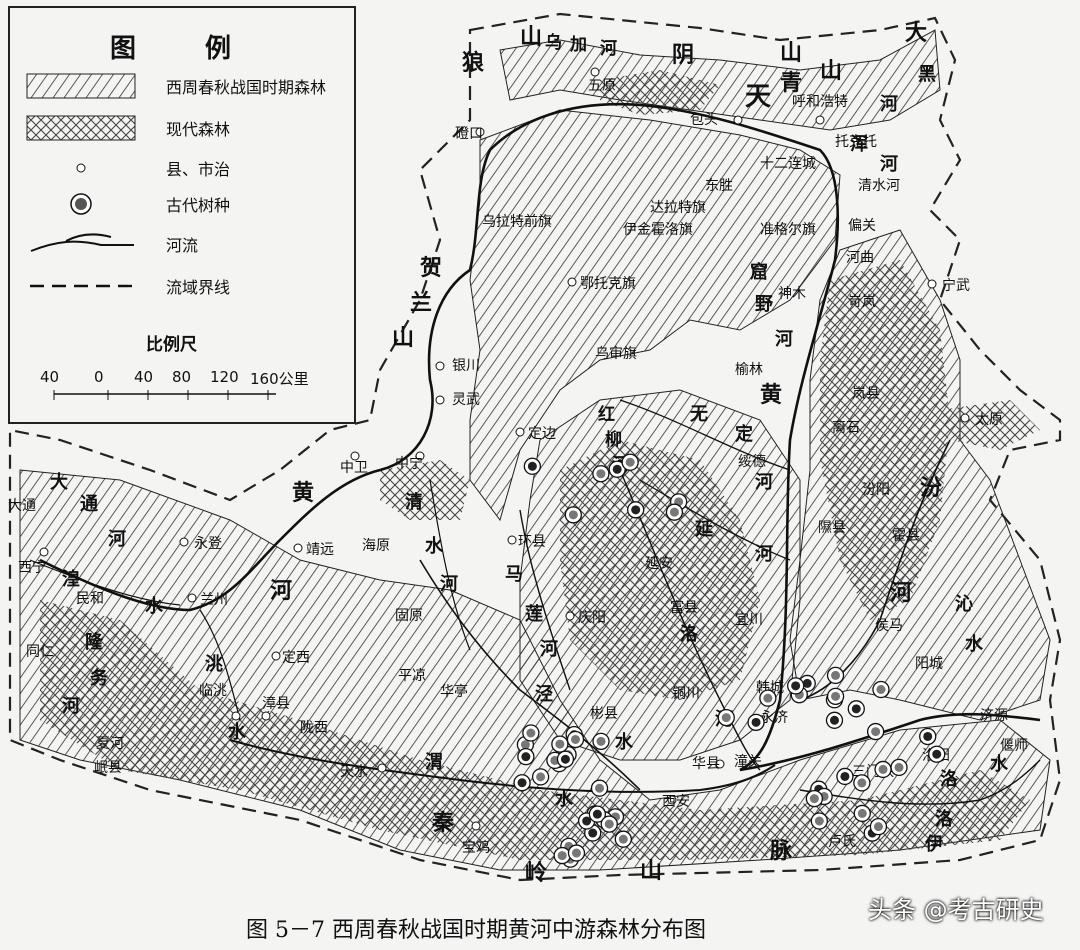 The image size is (1080, 950). I want to click on svg-text: 漳县, so click(276, 703).